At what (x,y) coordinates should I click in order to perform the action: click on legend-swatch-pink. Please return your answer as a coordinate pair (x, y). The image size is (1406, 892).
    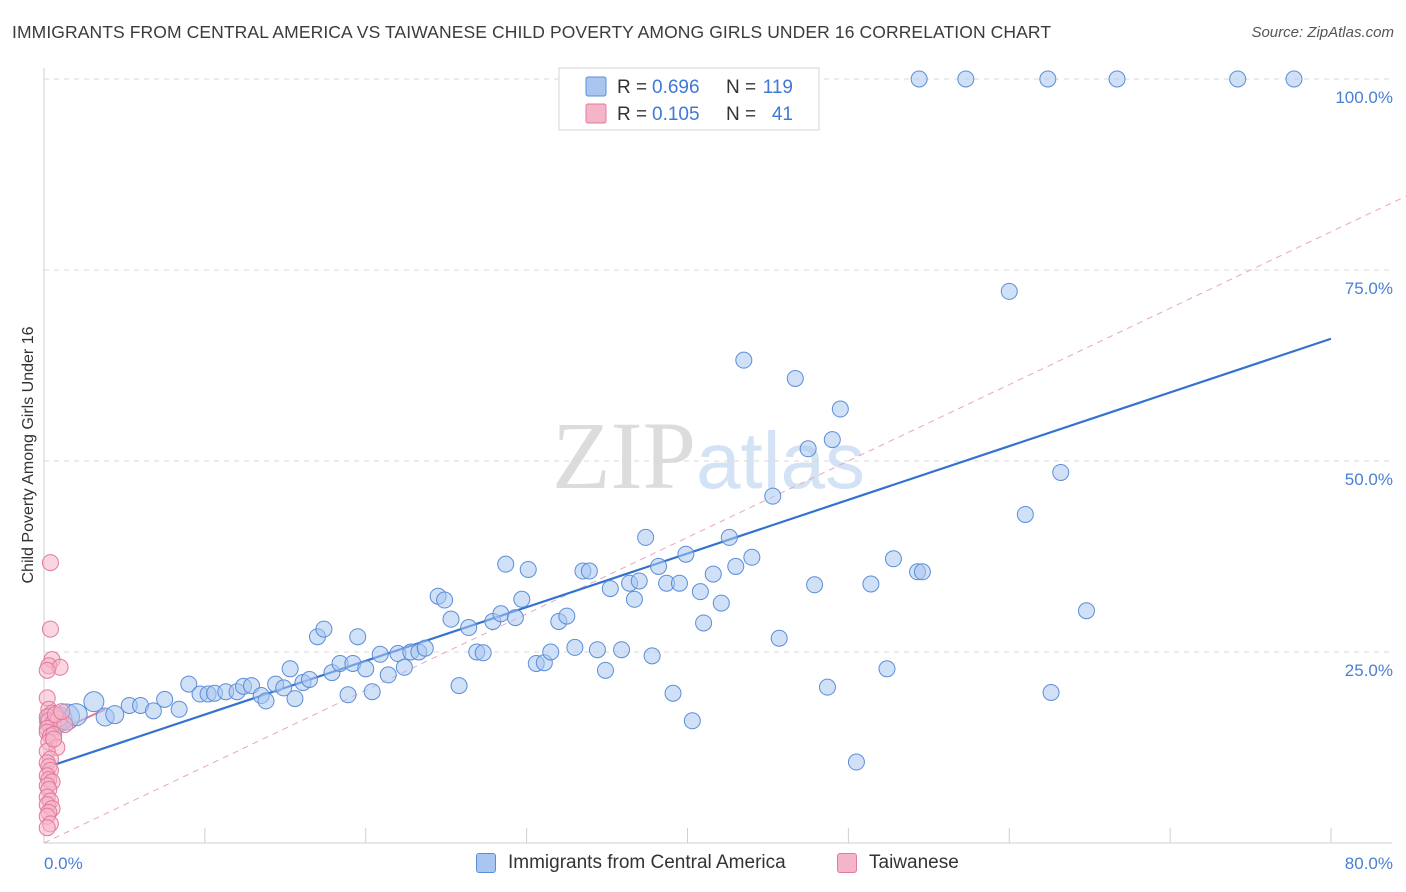
    Looking at the image, I should click on (847, 863).